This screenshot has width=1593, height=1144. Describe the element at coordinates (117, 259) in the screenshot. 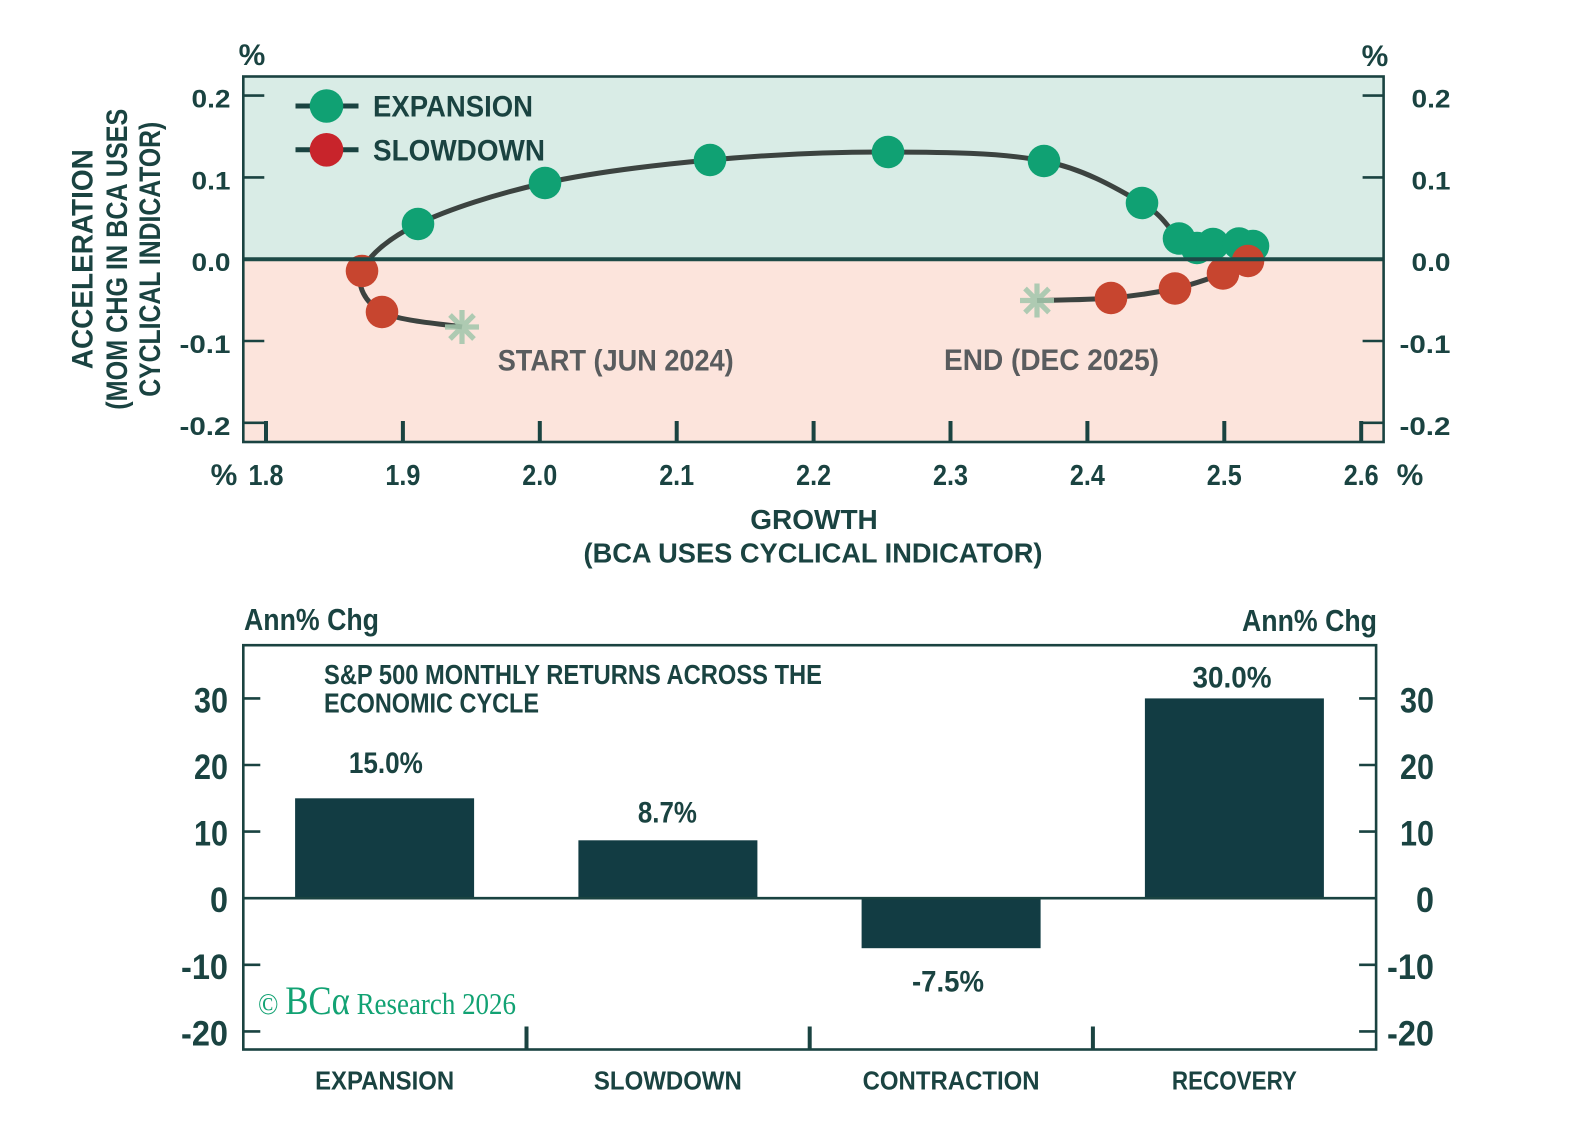

I see `svg-text: (MOM CHG IN BCA USES` at that location.